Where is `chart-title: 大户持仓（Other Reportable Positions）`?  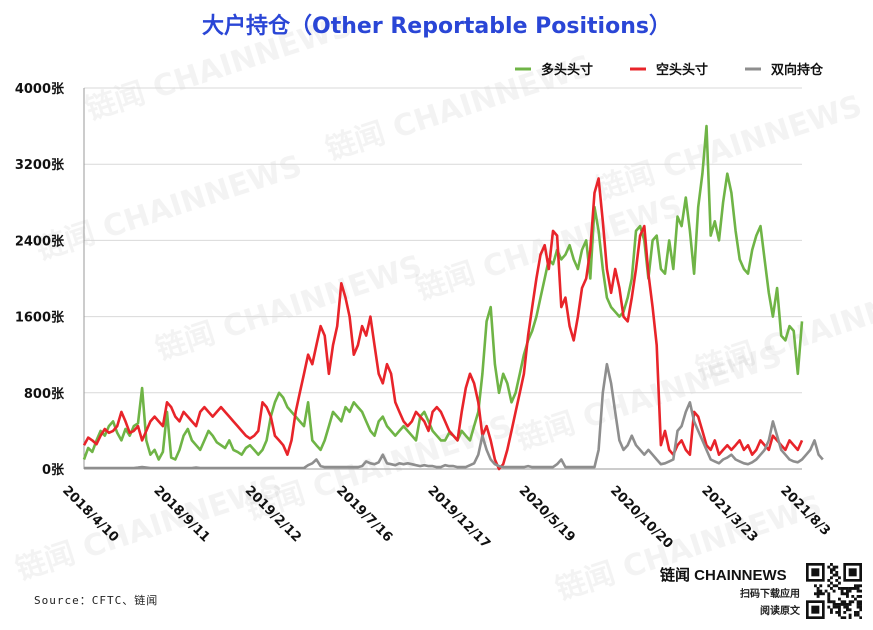
chart-title: 大户持仓（Other Reportable Positions） is located at coordinates (436, 26).